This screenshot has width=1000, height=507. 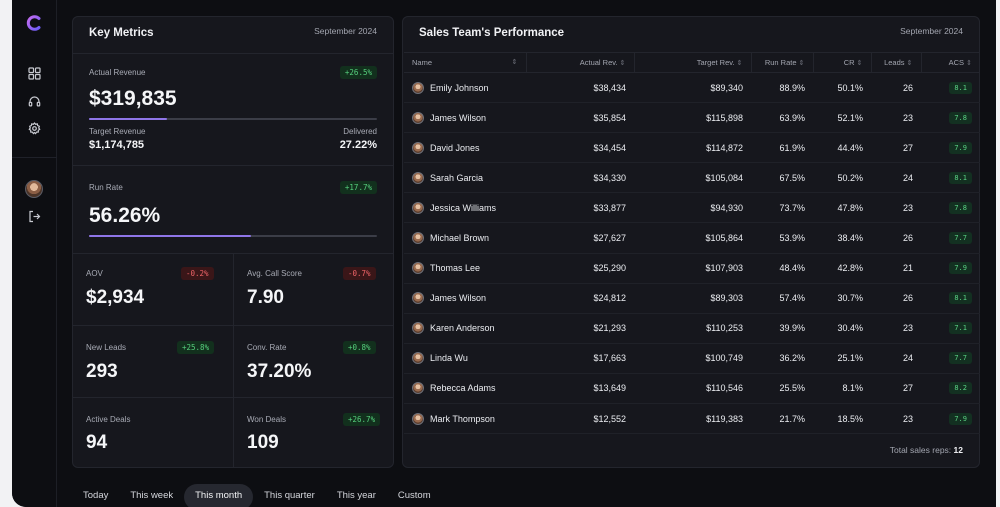 What do you see at coordinates (580, 389) in the screenshot?
I see `actual-rev-cell: $13,649` at bounding box center [580, 389].